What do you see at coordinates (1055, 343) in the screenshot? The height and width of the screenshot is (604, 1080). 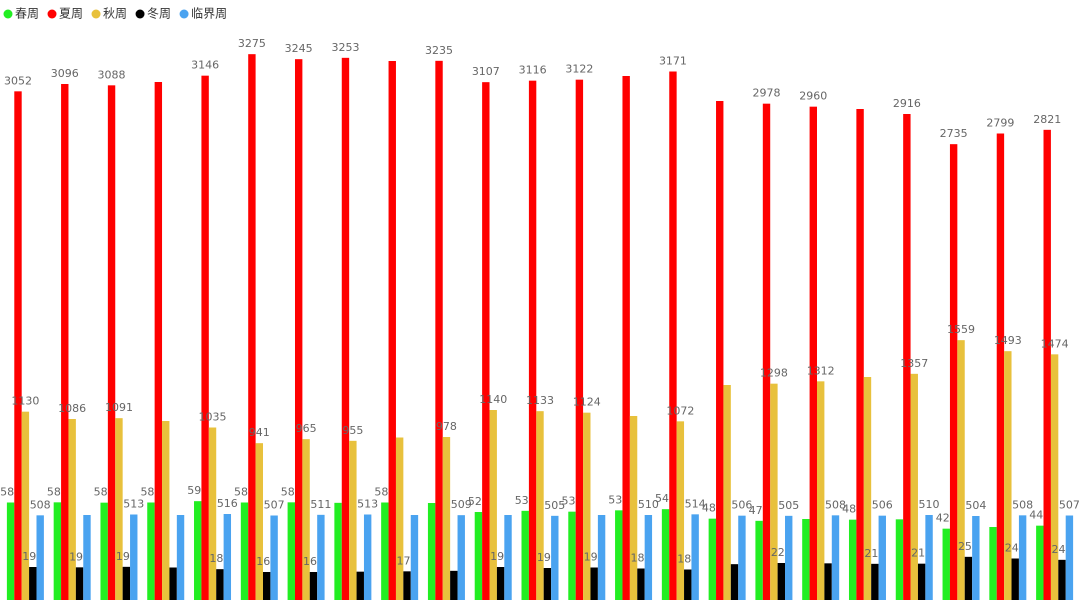 I see `data-label: 1474` at bounding box center [1055, 343].